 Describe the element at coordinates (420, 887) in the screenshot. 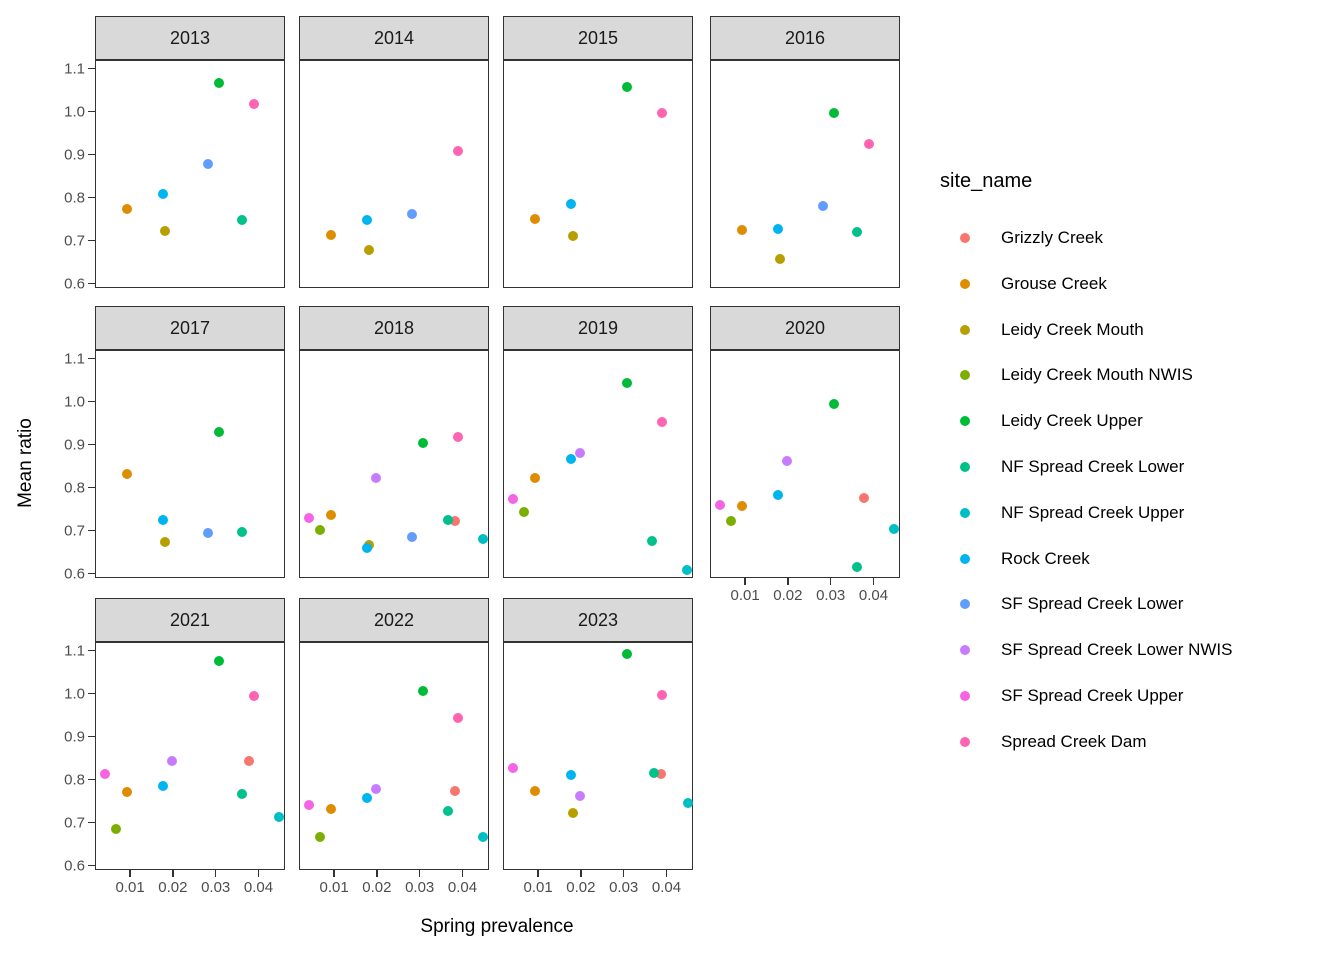

I see `x-tick-label: 0.03` at that location.